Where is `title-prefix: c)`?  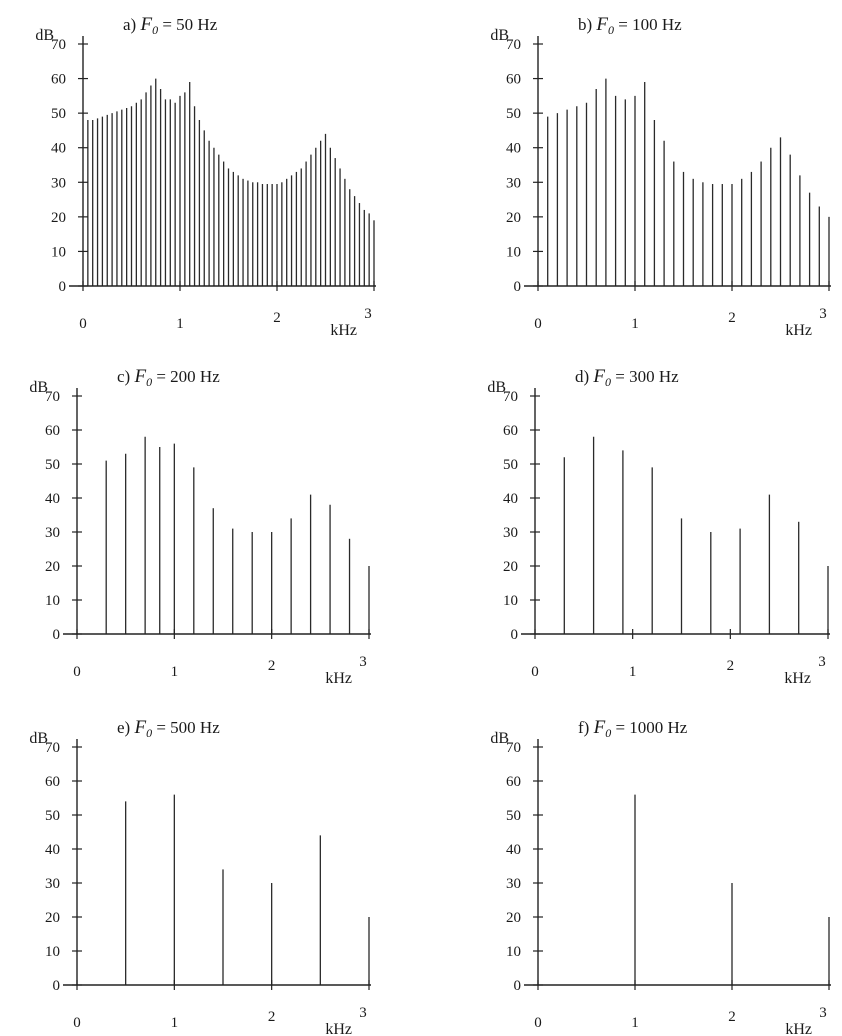
title-prefix: c) is located at coordinates (125, 376).